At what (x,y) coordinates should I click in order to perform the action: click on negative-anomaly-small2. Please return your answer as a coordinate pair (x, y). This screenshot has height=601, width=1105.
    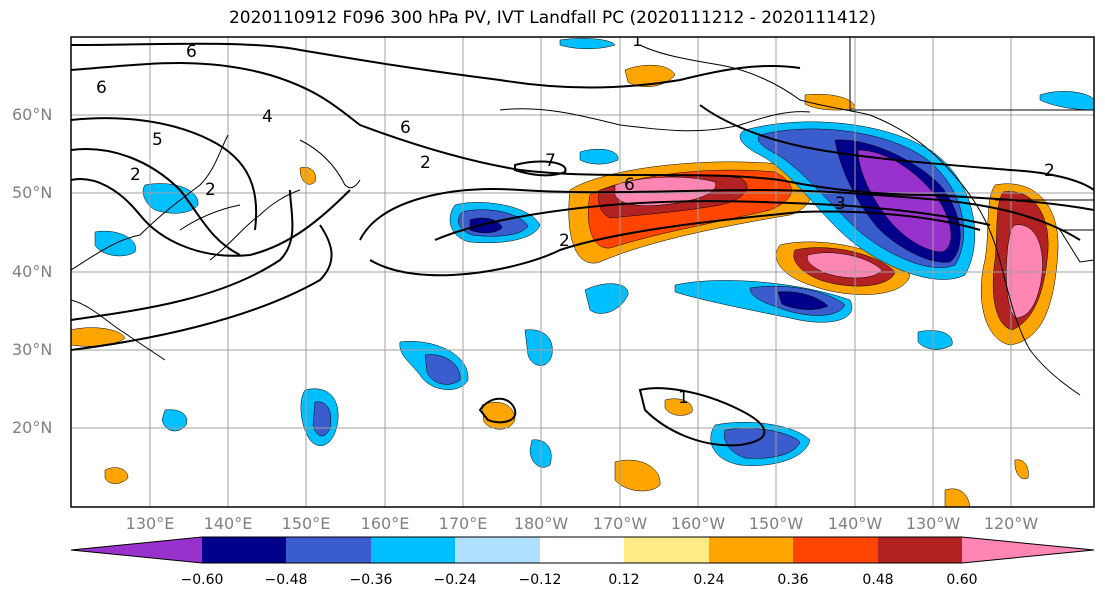
    Looking at the image, I should click on (538, 347).